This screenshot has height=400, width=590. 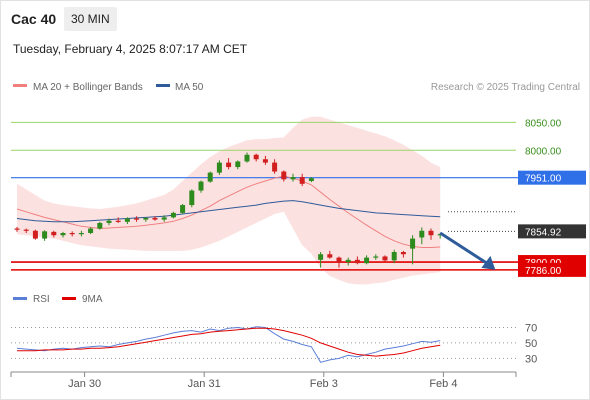 I want to click on header: Cac 40 30 MIN, so click(x=295, y=18).